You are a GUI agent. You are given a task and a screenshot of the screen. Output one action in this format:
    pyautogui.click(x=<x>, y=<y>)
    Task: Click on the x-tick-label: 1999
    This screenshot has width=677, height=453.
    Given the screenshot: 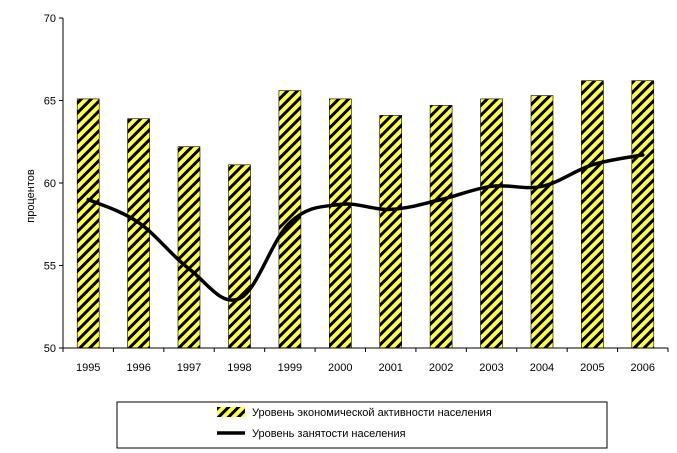 What is the action you would take?
    pyautogui.click(x=290, y=368)
    